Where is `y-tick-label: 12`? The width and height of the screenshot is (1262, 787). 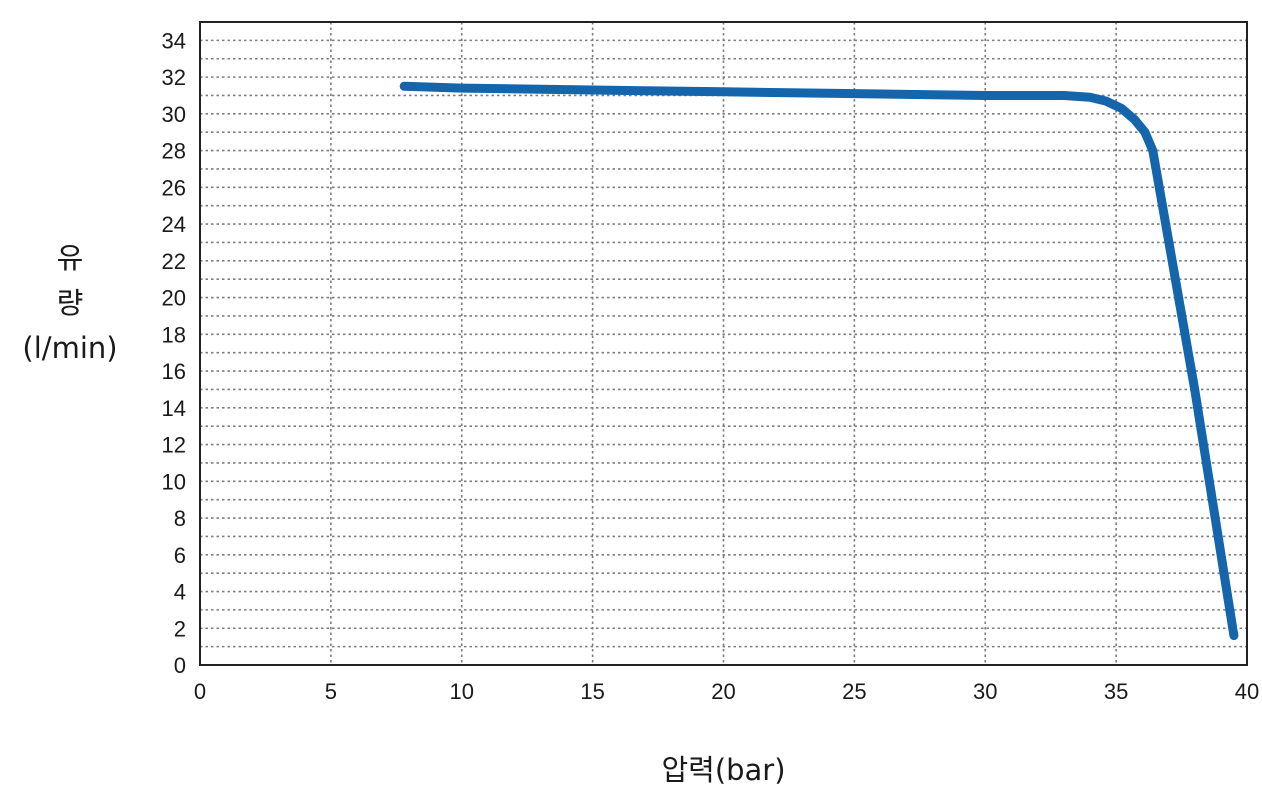 y-tick-label: 12 is located at coordinates (174, 445).